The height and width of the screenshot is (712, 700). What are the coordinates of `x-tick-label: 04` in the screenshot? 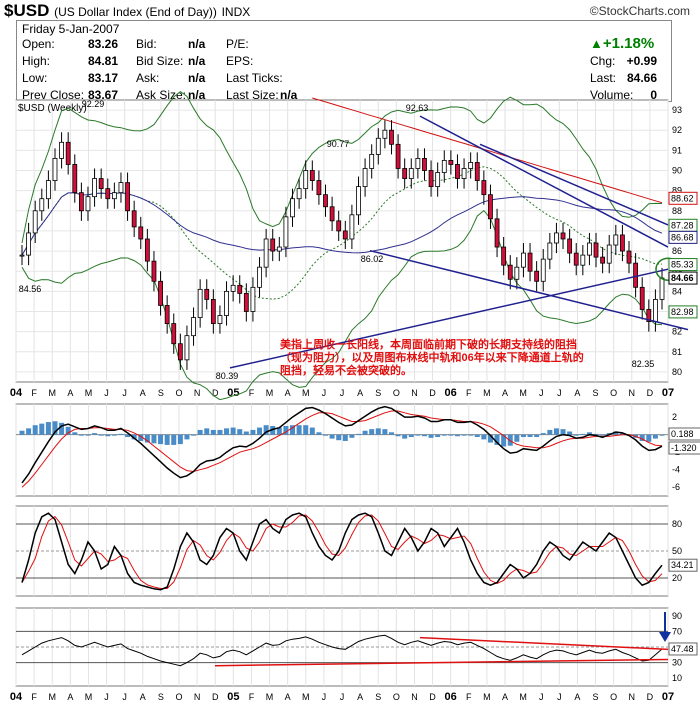 It's located at (16, 697).